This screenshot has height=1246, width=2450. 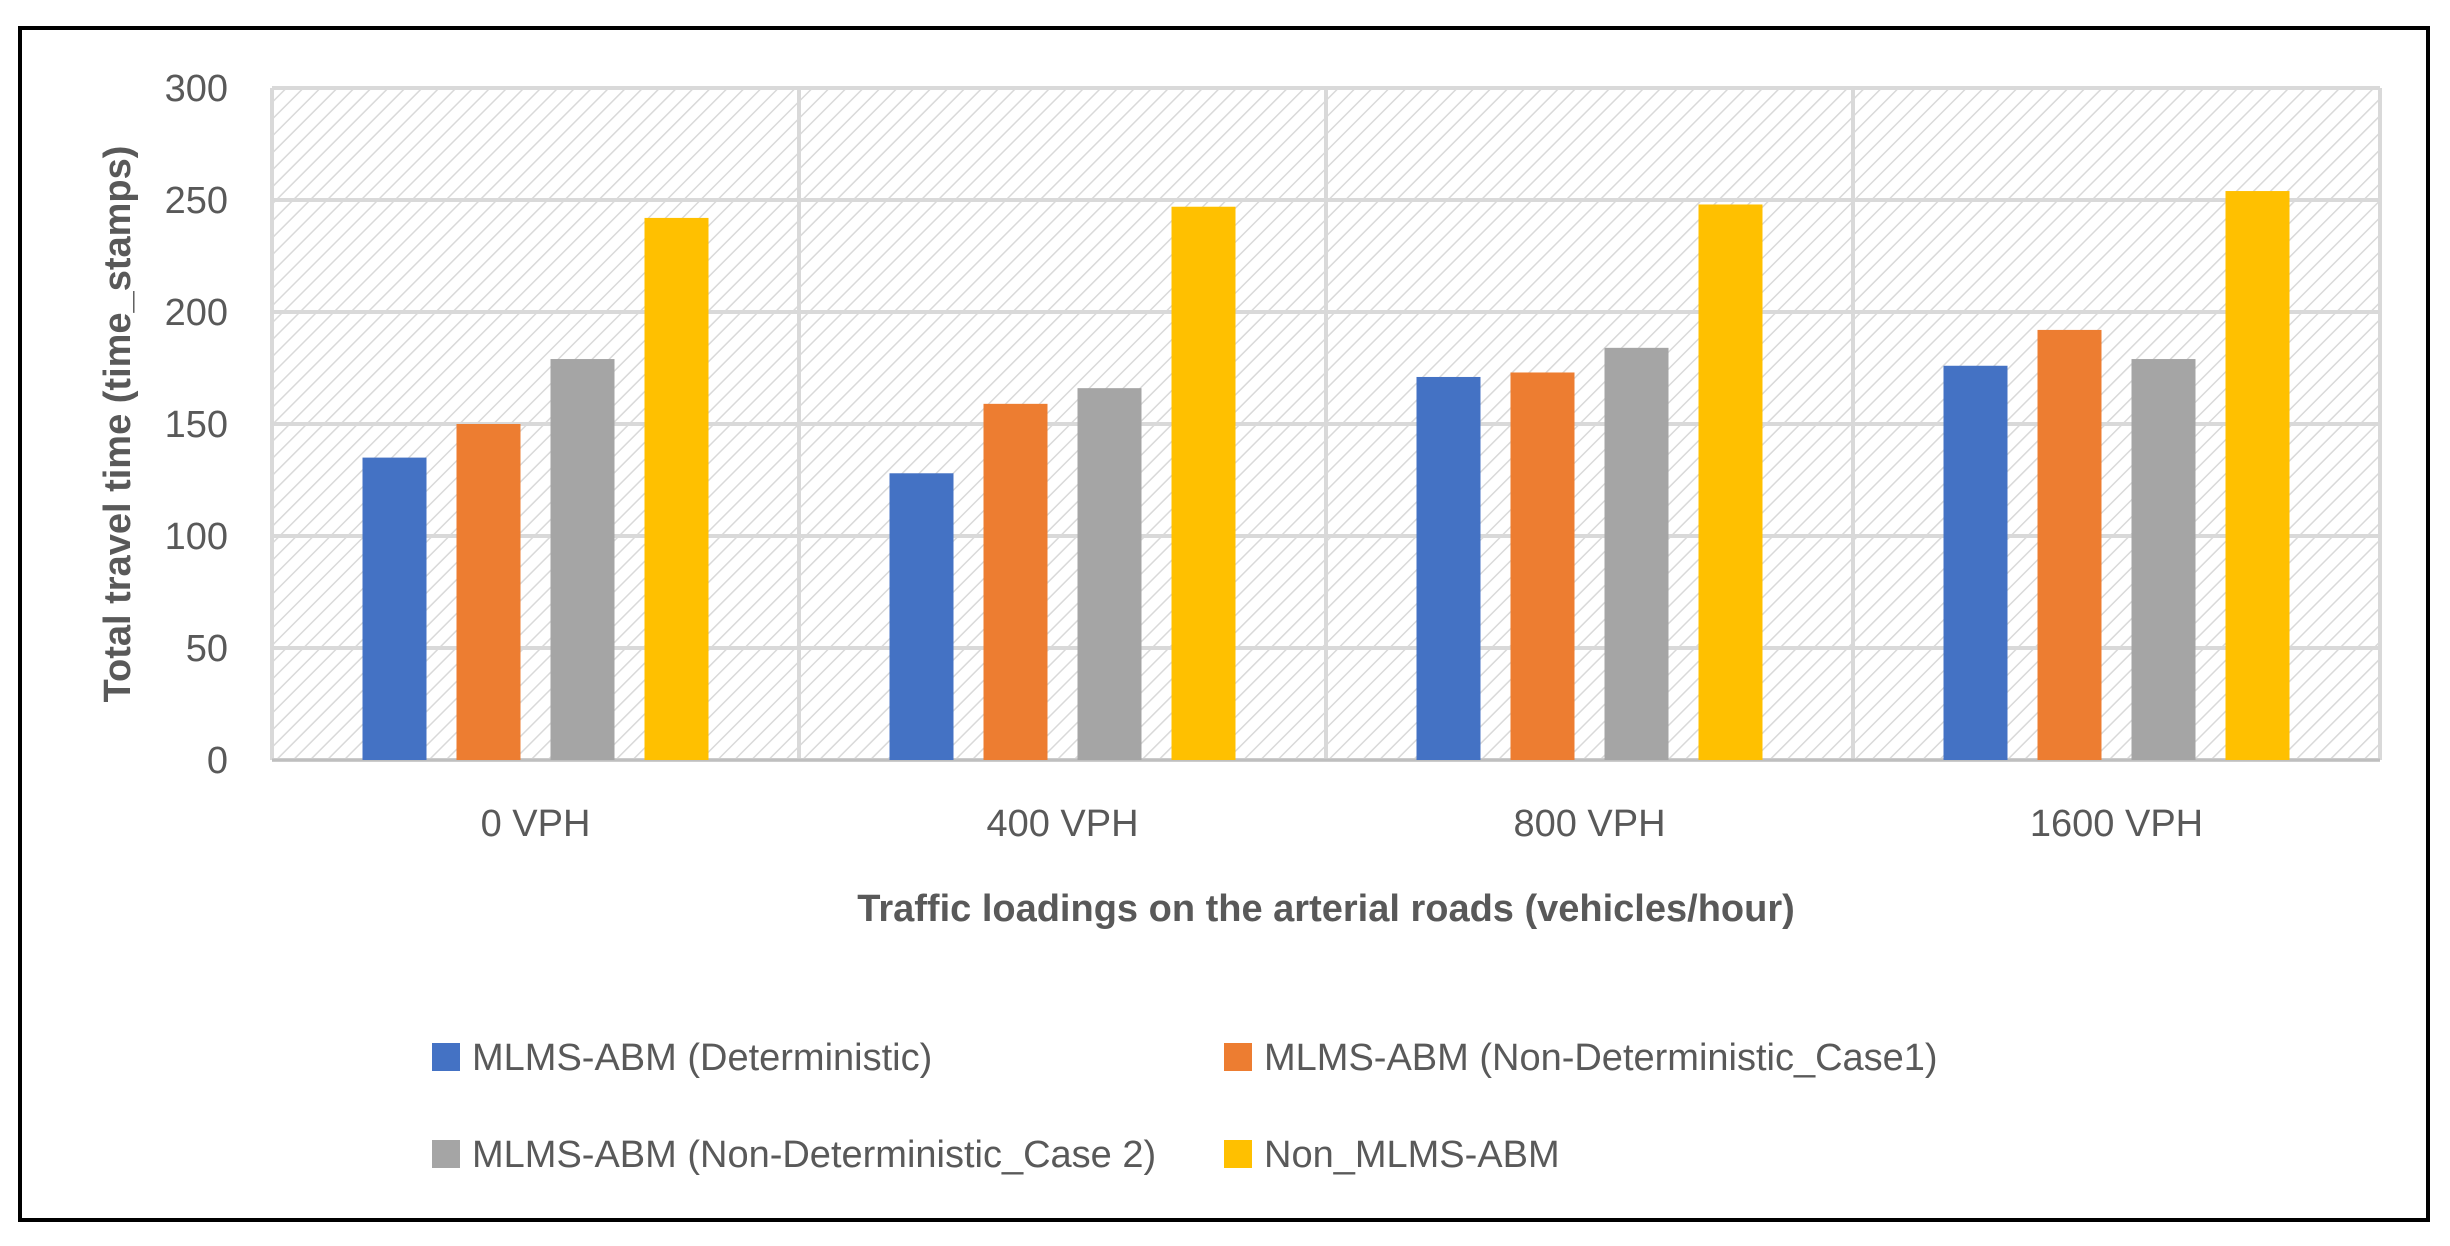 What do you see at coordinates (196, 313) in the screenshot?
I see `y-tick-label: 200` at bounding box center [196, 313].